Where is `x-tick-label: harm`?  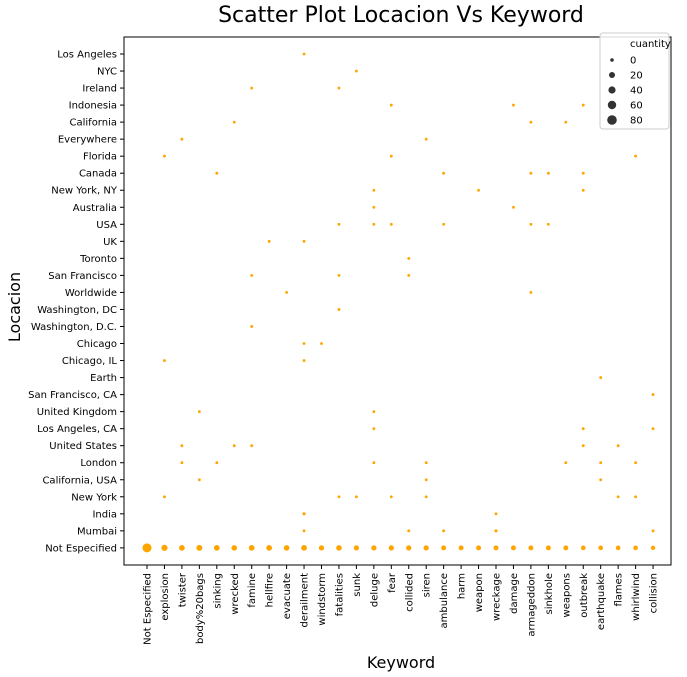 x-tick-label: harm is located at coordinates (462, 586).